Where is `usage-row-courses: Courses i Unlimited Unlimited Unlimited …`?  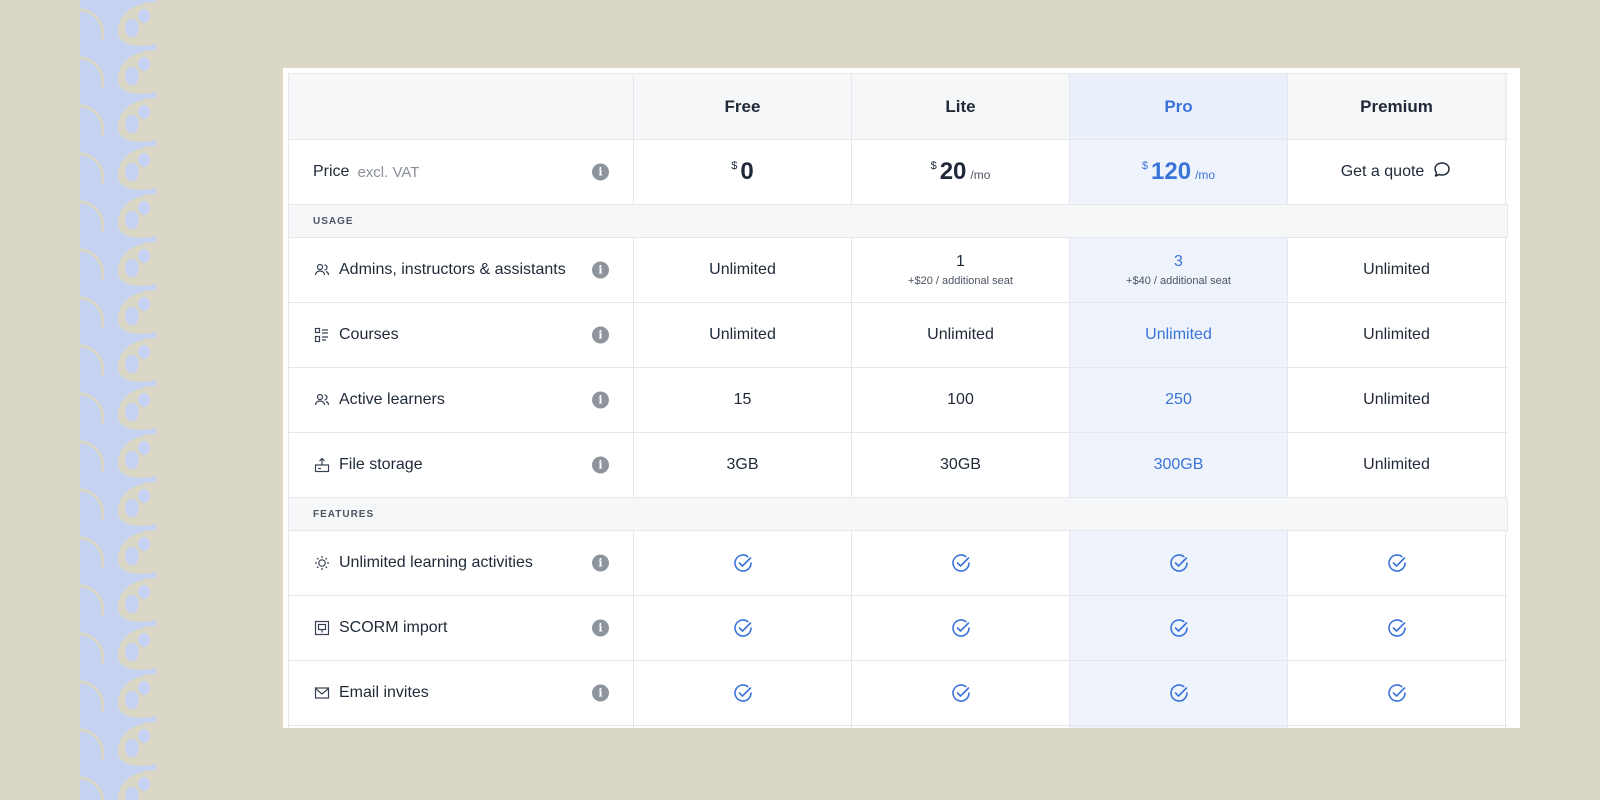 usage-row-courses: Courses i Unlimited Unlimited Unlimited … is located at coordinates (898, 335).